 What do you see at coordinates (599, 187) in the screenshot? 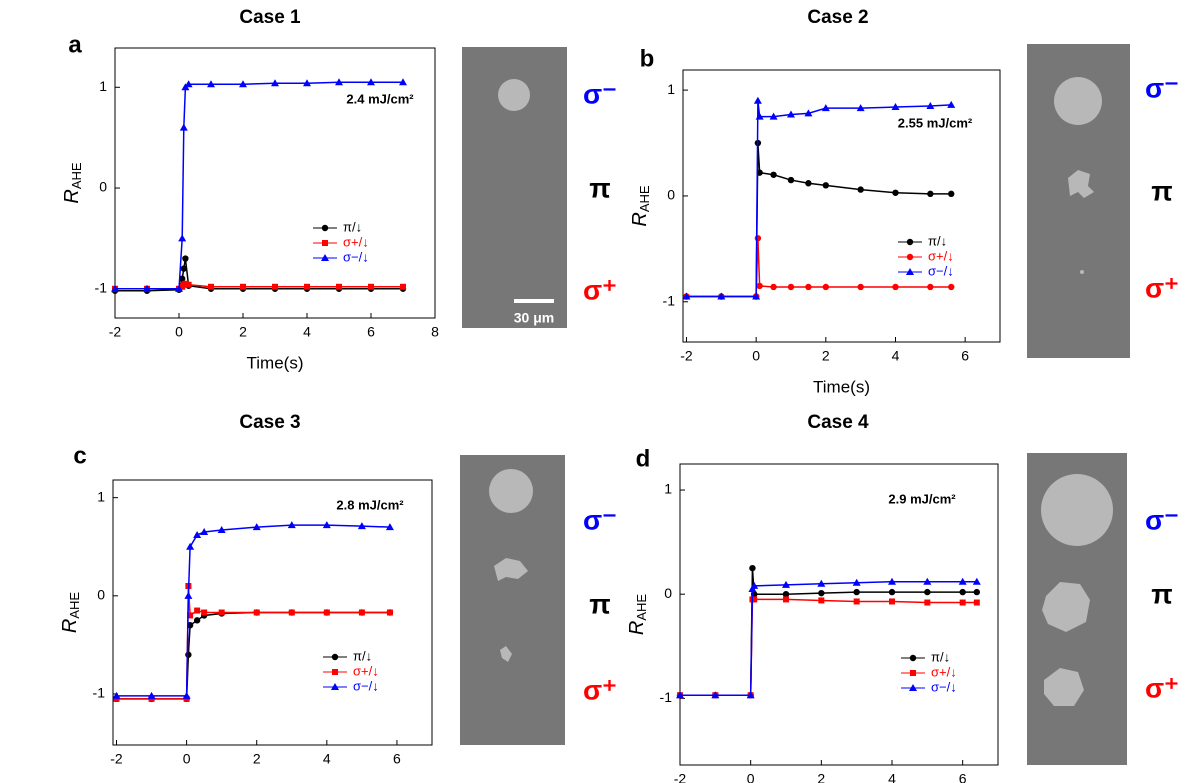
I see `side-label: π` at bounding box center [599, 187].